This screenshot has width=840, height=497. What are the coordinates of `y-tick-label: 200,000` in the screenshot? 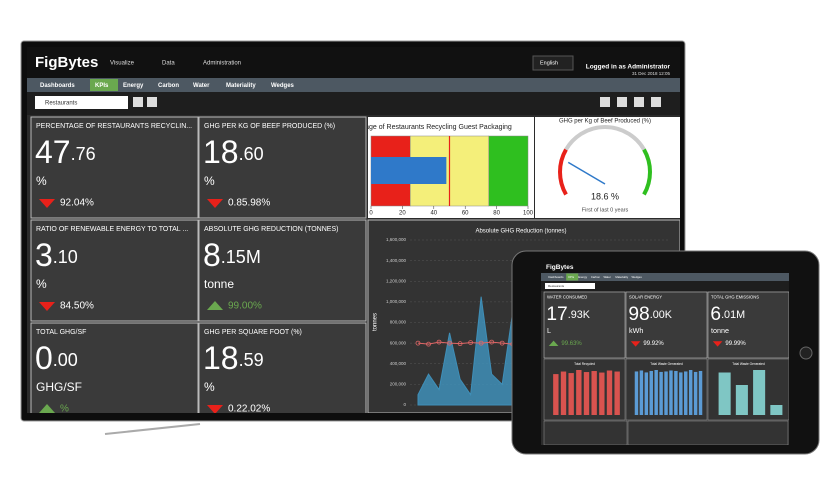 It's located at (398, 384).